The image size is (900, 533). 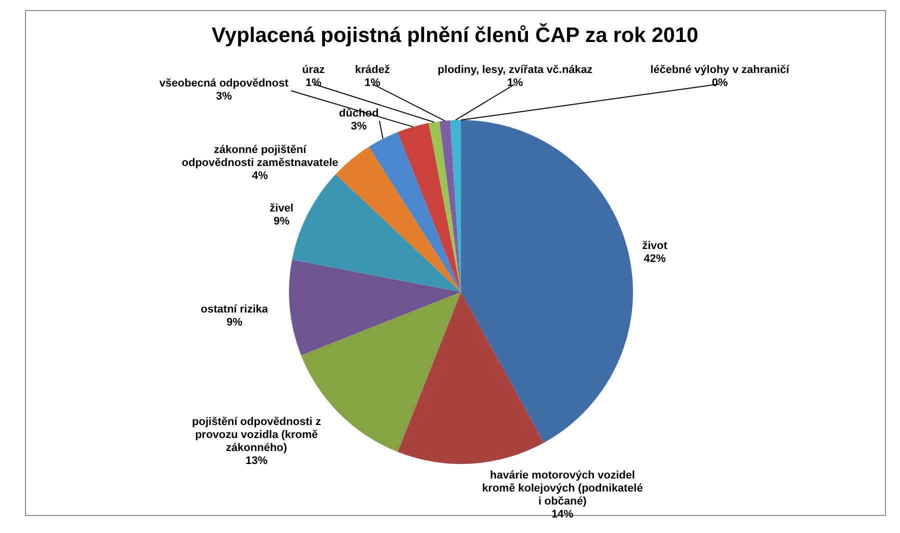 What do you see at coordinates (655, 259) in the screenshot?
I see `data-label: 42%` at bounding box center [655, 259].